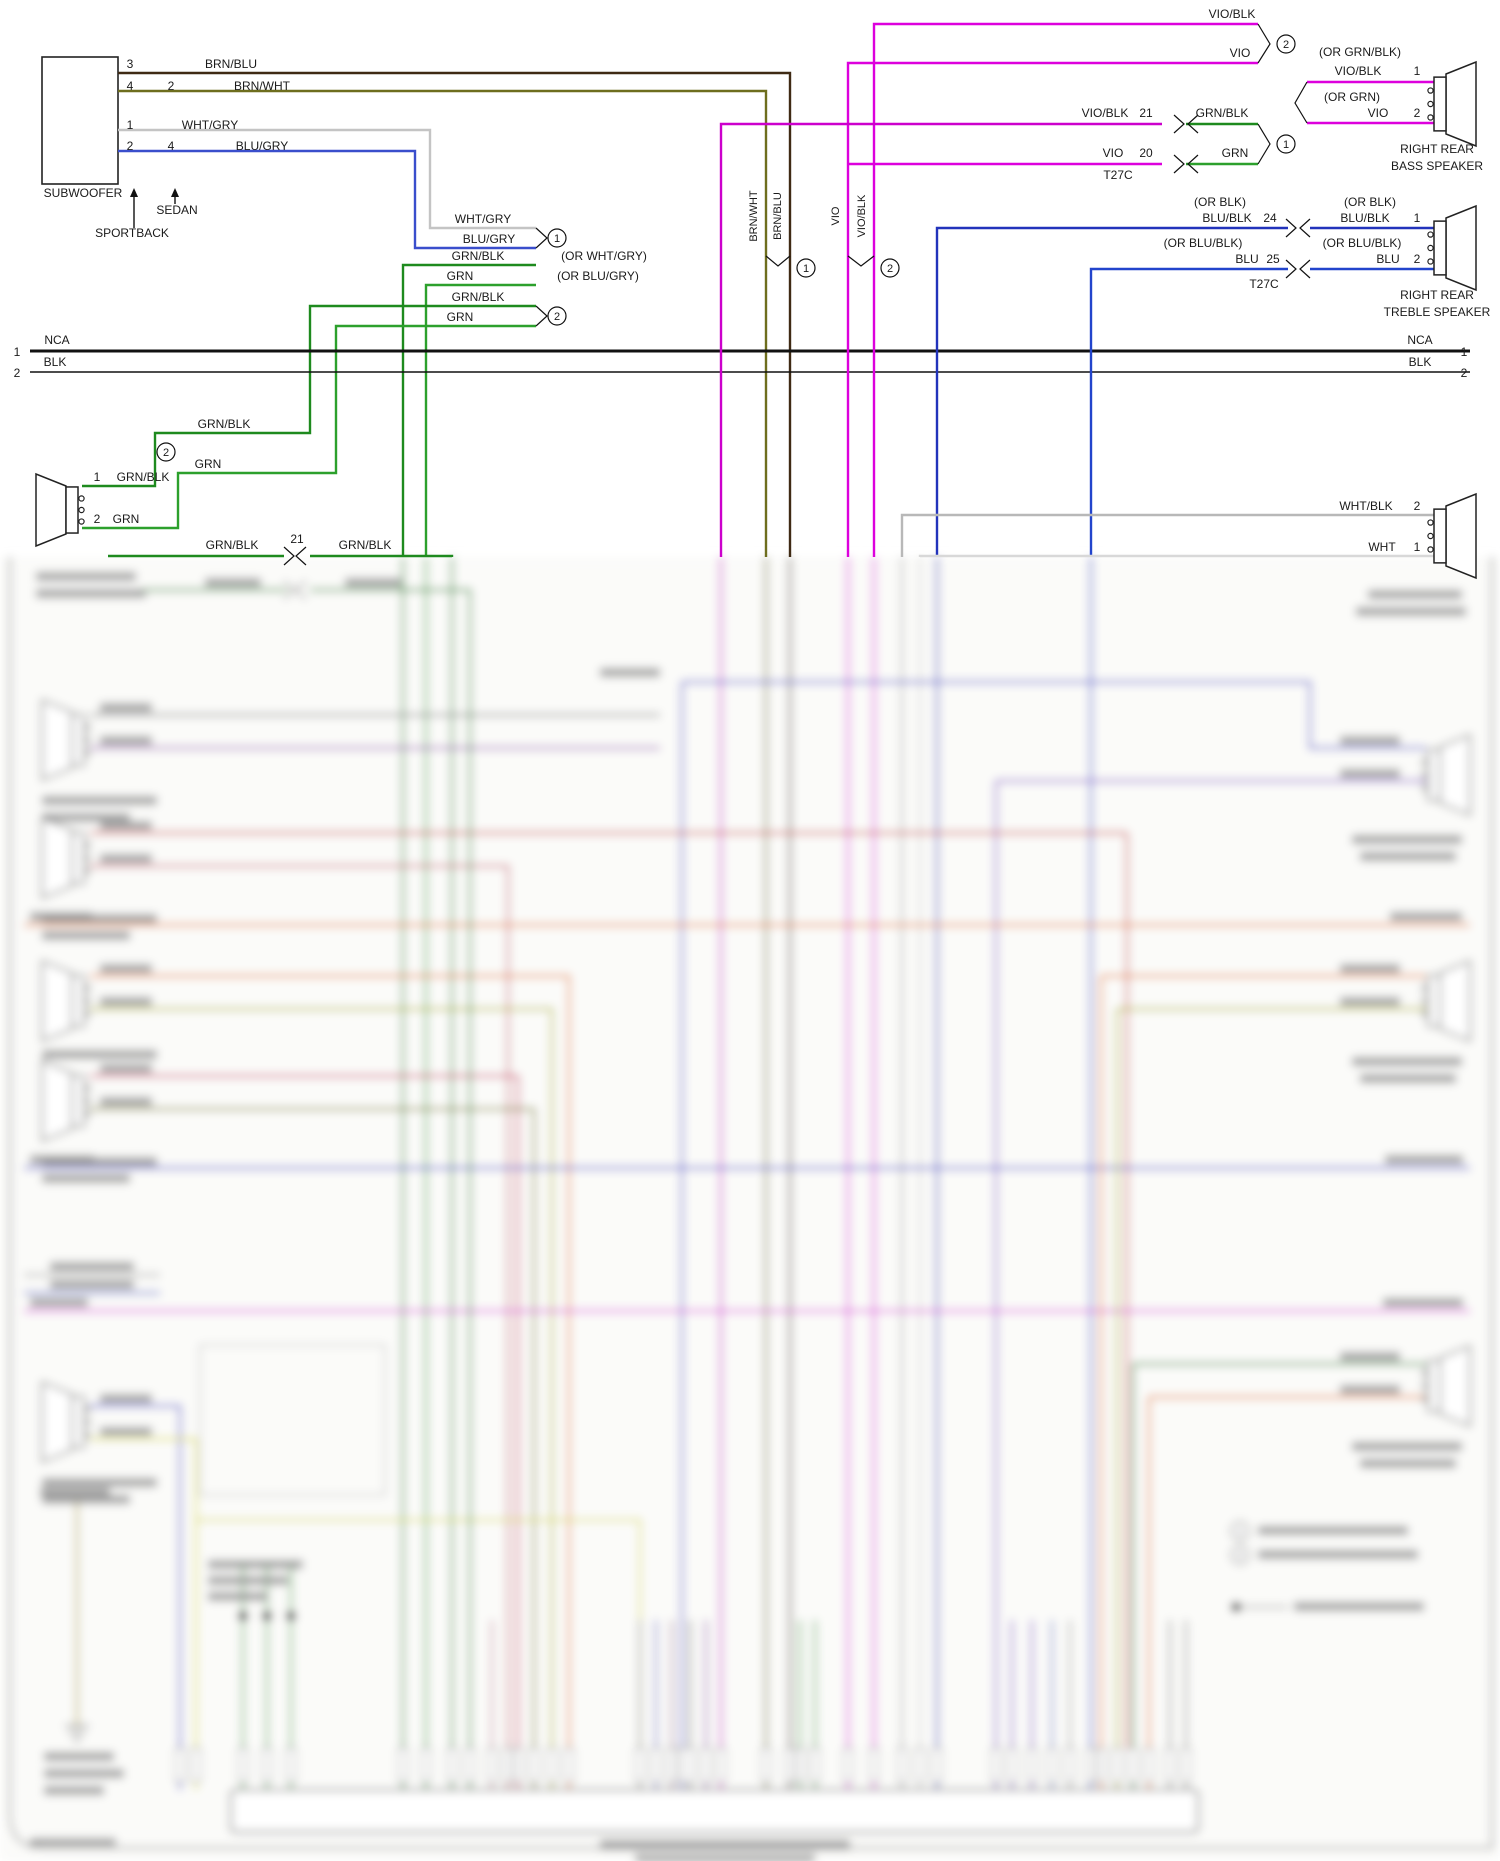  What do you see at coordinates (130, 64) in the screenshot?
I see `wire-label: 3` at bounding box center [130, 64].